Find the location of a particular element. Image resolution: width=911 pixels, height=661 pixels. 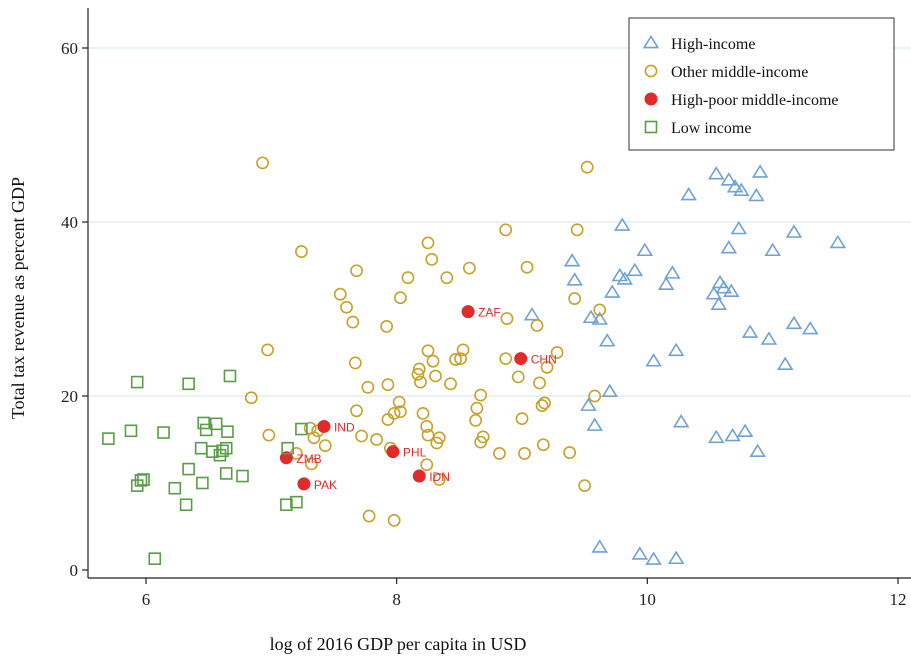

point-label-chn: CHN is located at coordinates (544, 360).